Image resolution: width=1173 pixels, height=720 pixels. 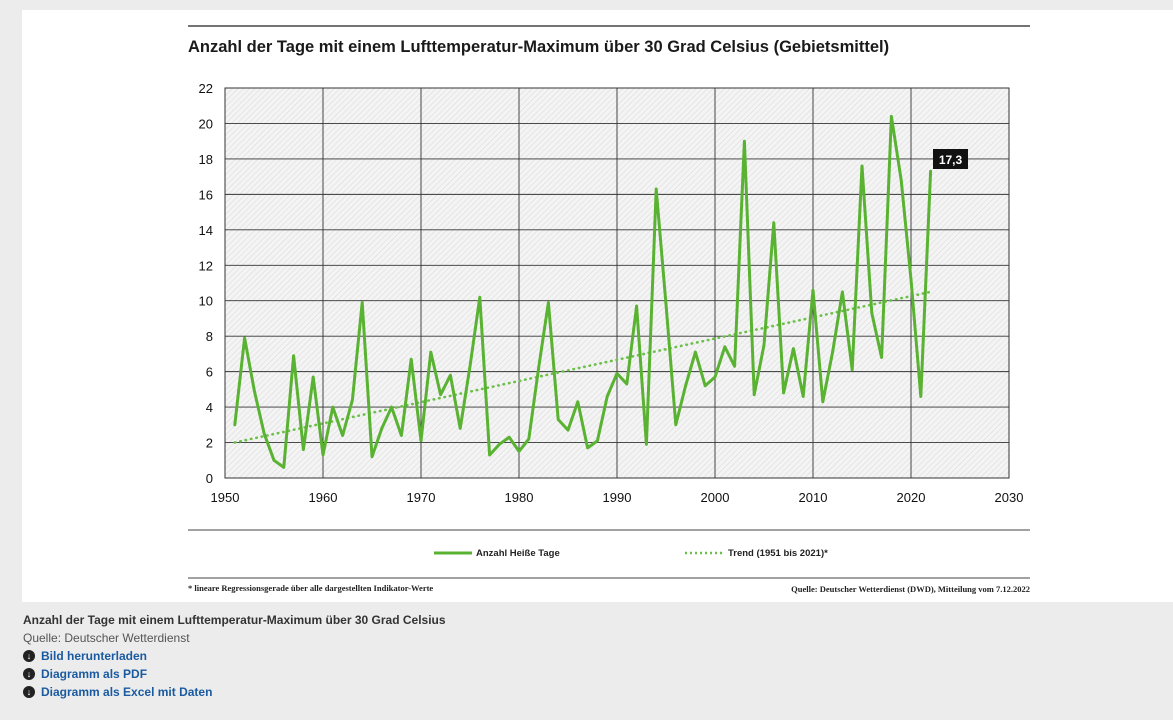 What do you see at coordinates (206, 159) in the screenshot?
I see `y-tick-label: 18` at bounding box center [206, 159].